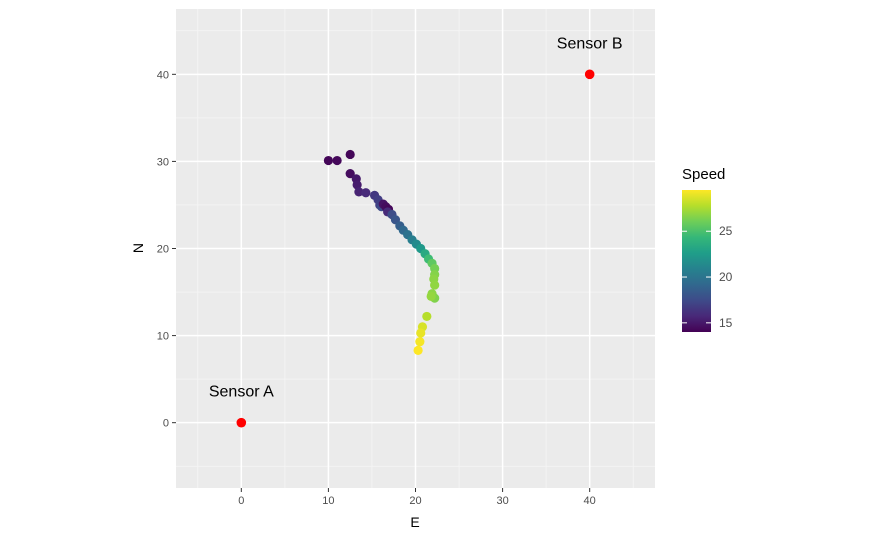 This screenshot has height=540, width=875. I want to click on x-axis: 0 10 20 30 40, so click(417, 497).